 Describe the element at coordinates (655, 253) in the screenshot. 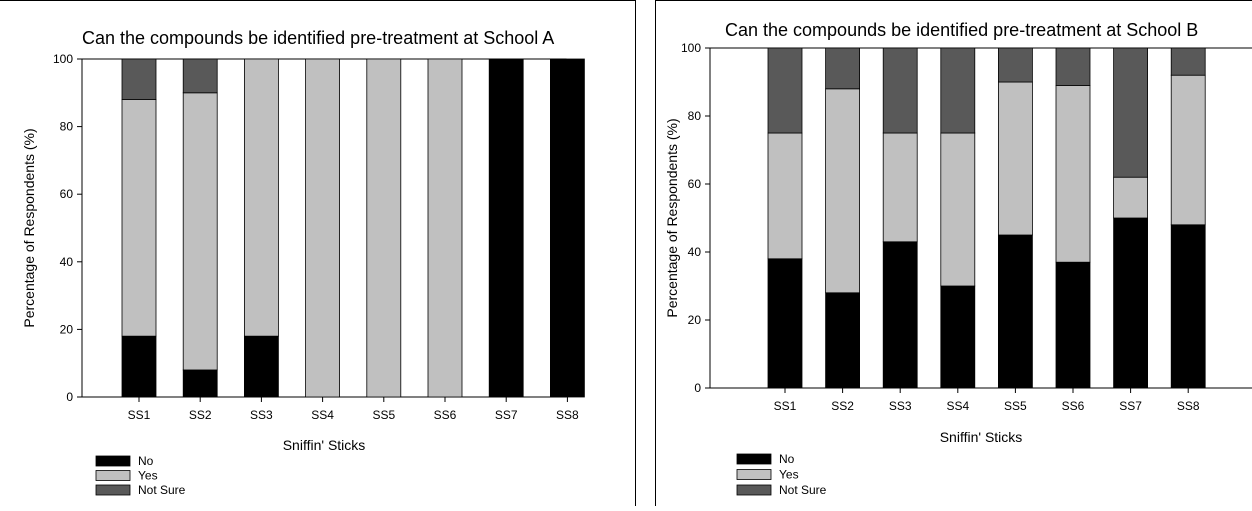

I see `panel-border-left` at that location.